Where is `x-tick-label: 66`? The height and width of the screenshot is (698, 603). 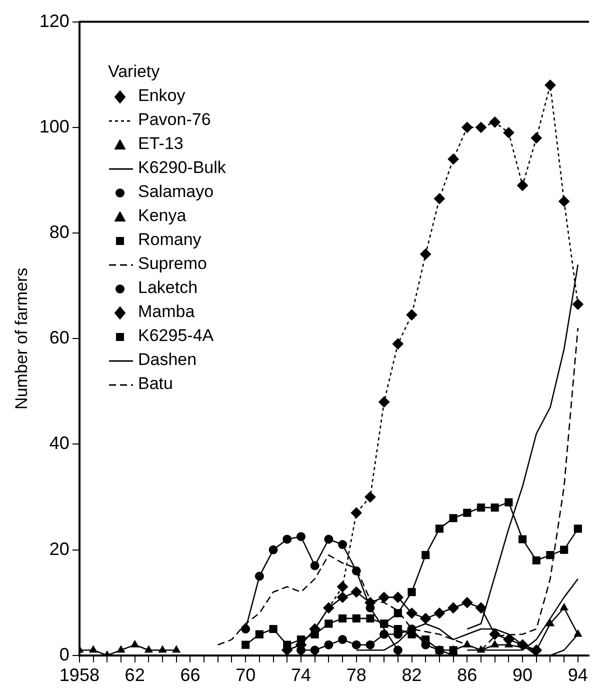 x-tick-label: 66 is located at coordinates (190, 675).